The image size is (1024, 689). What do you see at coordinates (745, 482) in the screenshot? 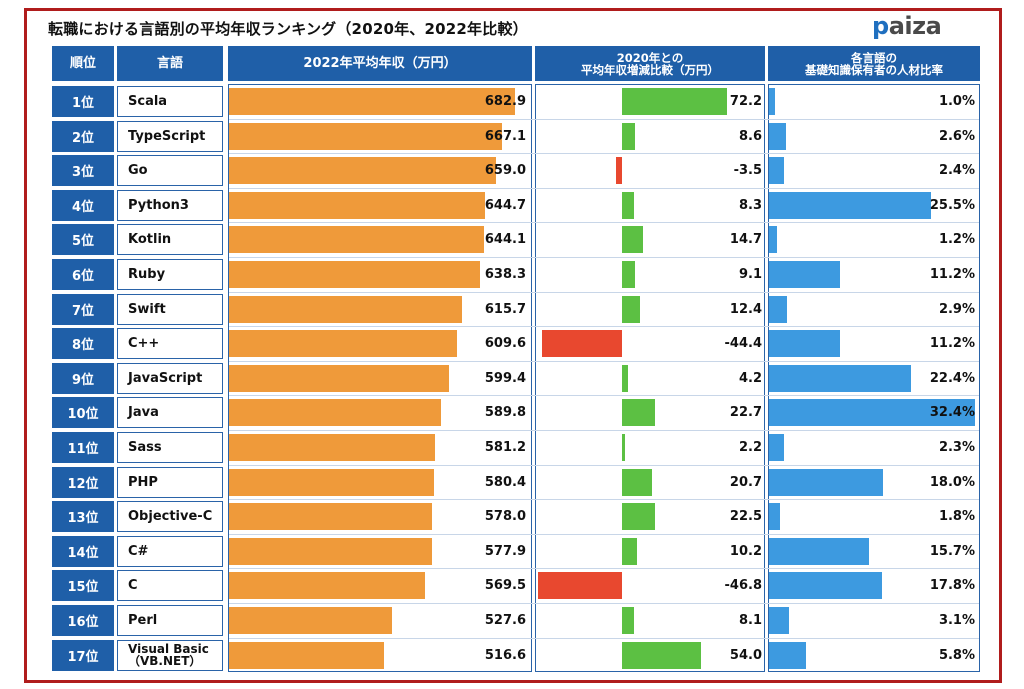
I see `change-value: 20.7` at bounding box center [745, 482].